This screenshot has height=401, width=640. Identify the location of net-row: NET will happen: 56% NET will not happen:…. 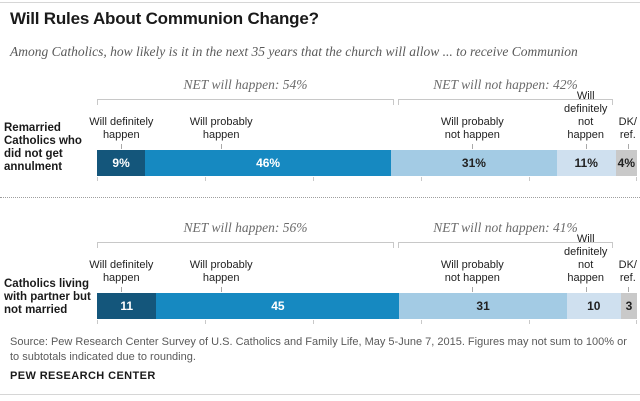
(367, 229).